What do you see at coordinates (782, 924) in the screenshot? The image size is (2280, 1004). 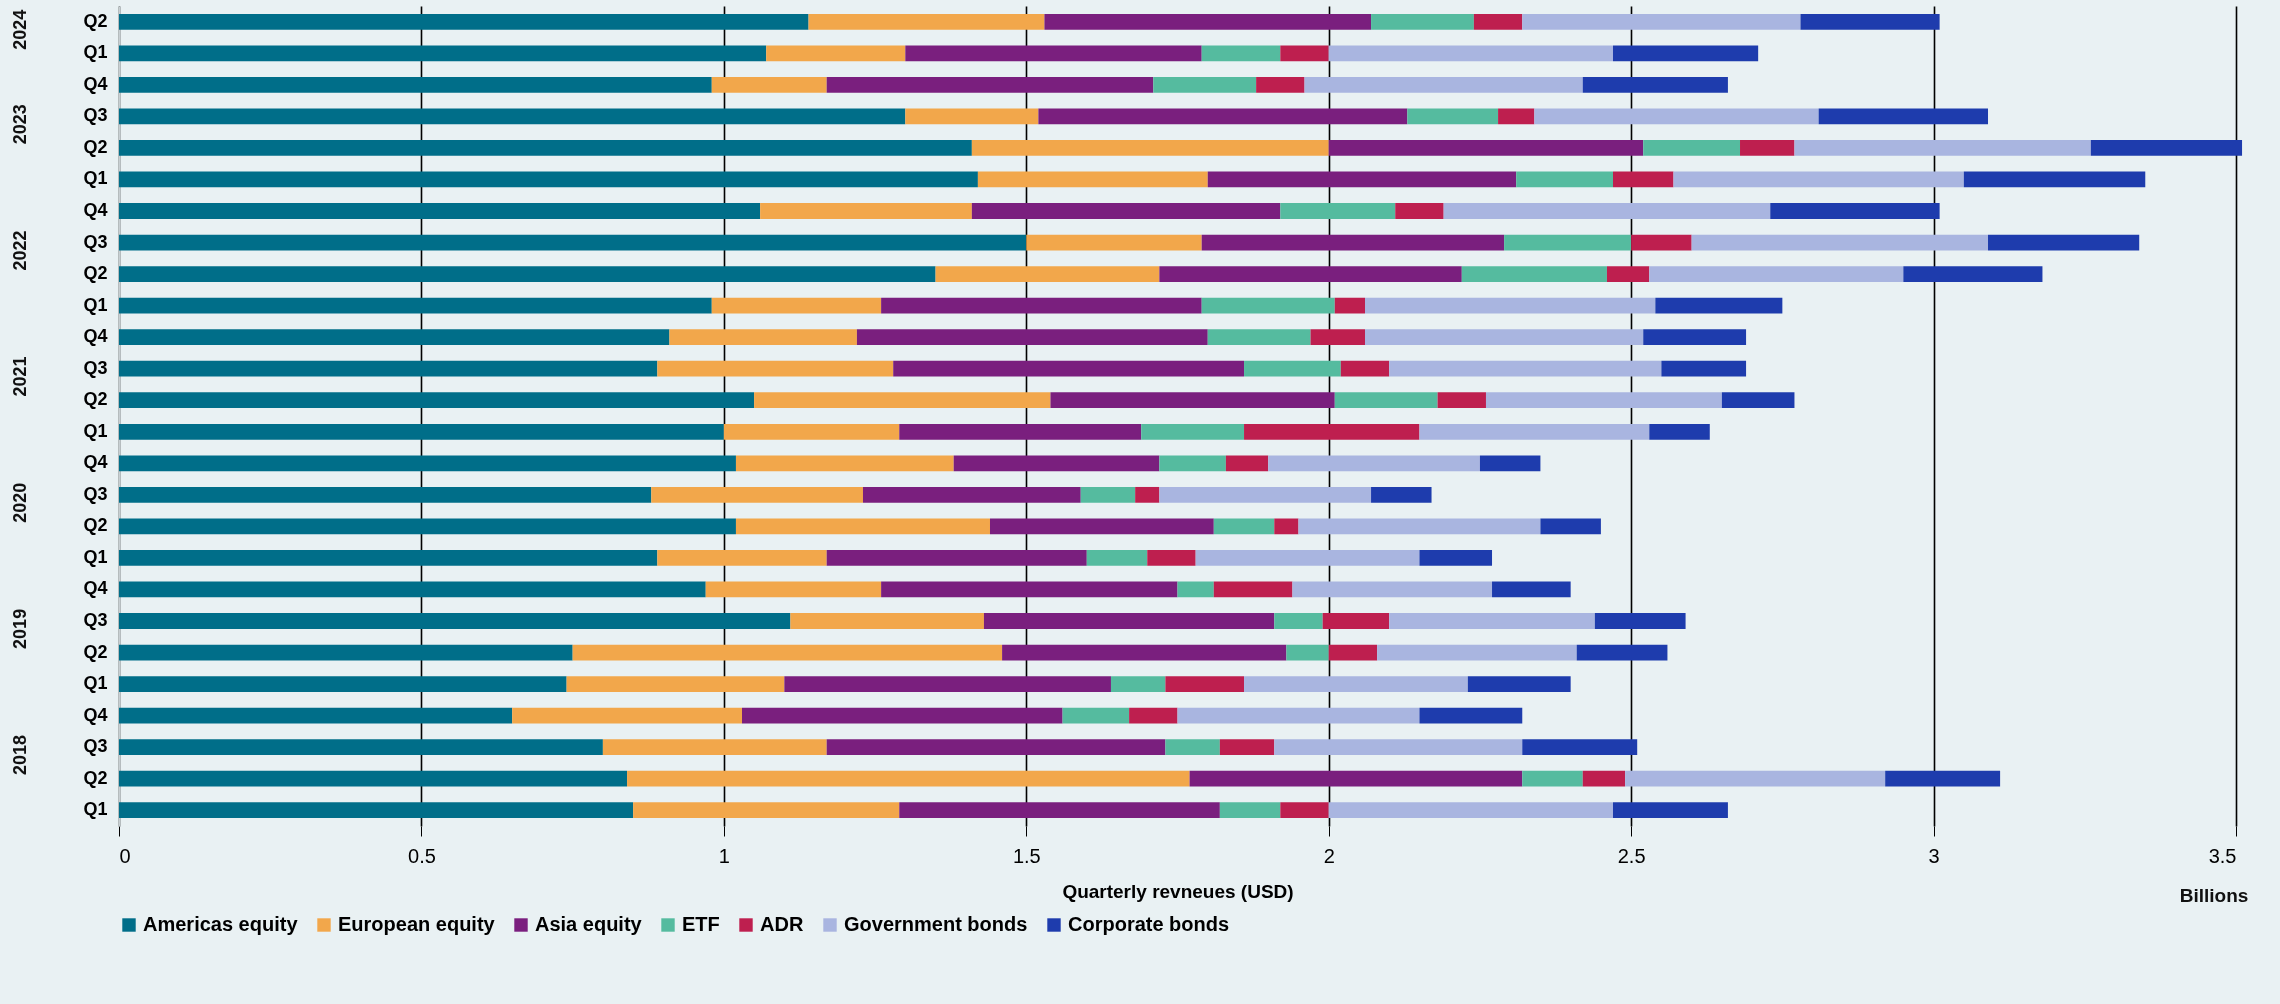 I see `legend-label: ADR` at bounding box center [782, 924].